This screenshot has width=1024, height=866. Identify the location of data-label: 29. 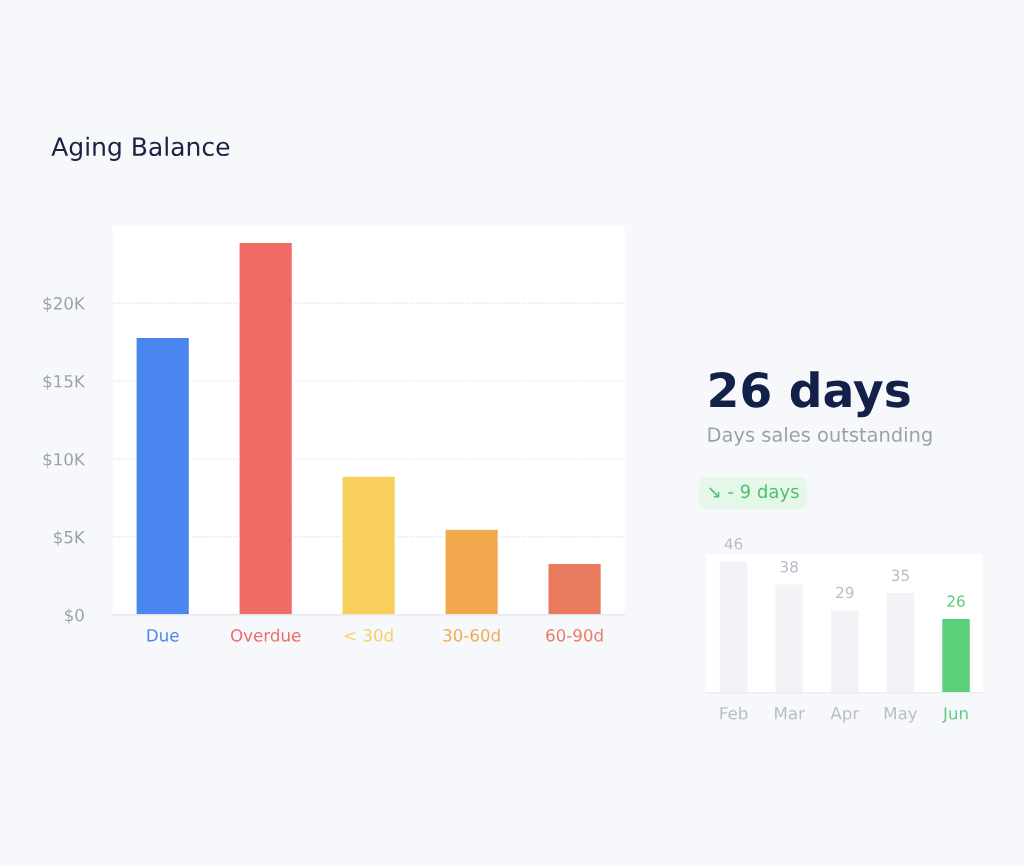
(845, 592).